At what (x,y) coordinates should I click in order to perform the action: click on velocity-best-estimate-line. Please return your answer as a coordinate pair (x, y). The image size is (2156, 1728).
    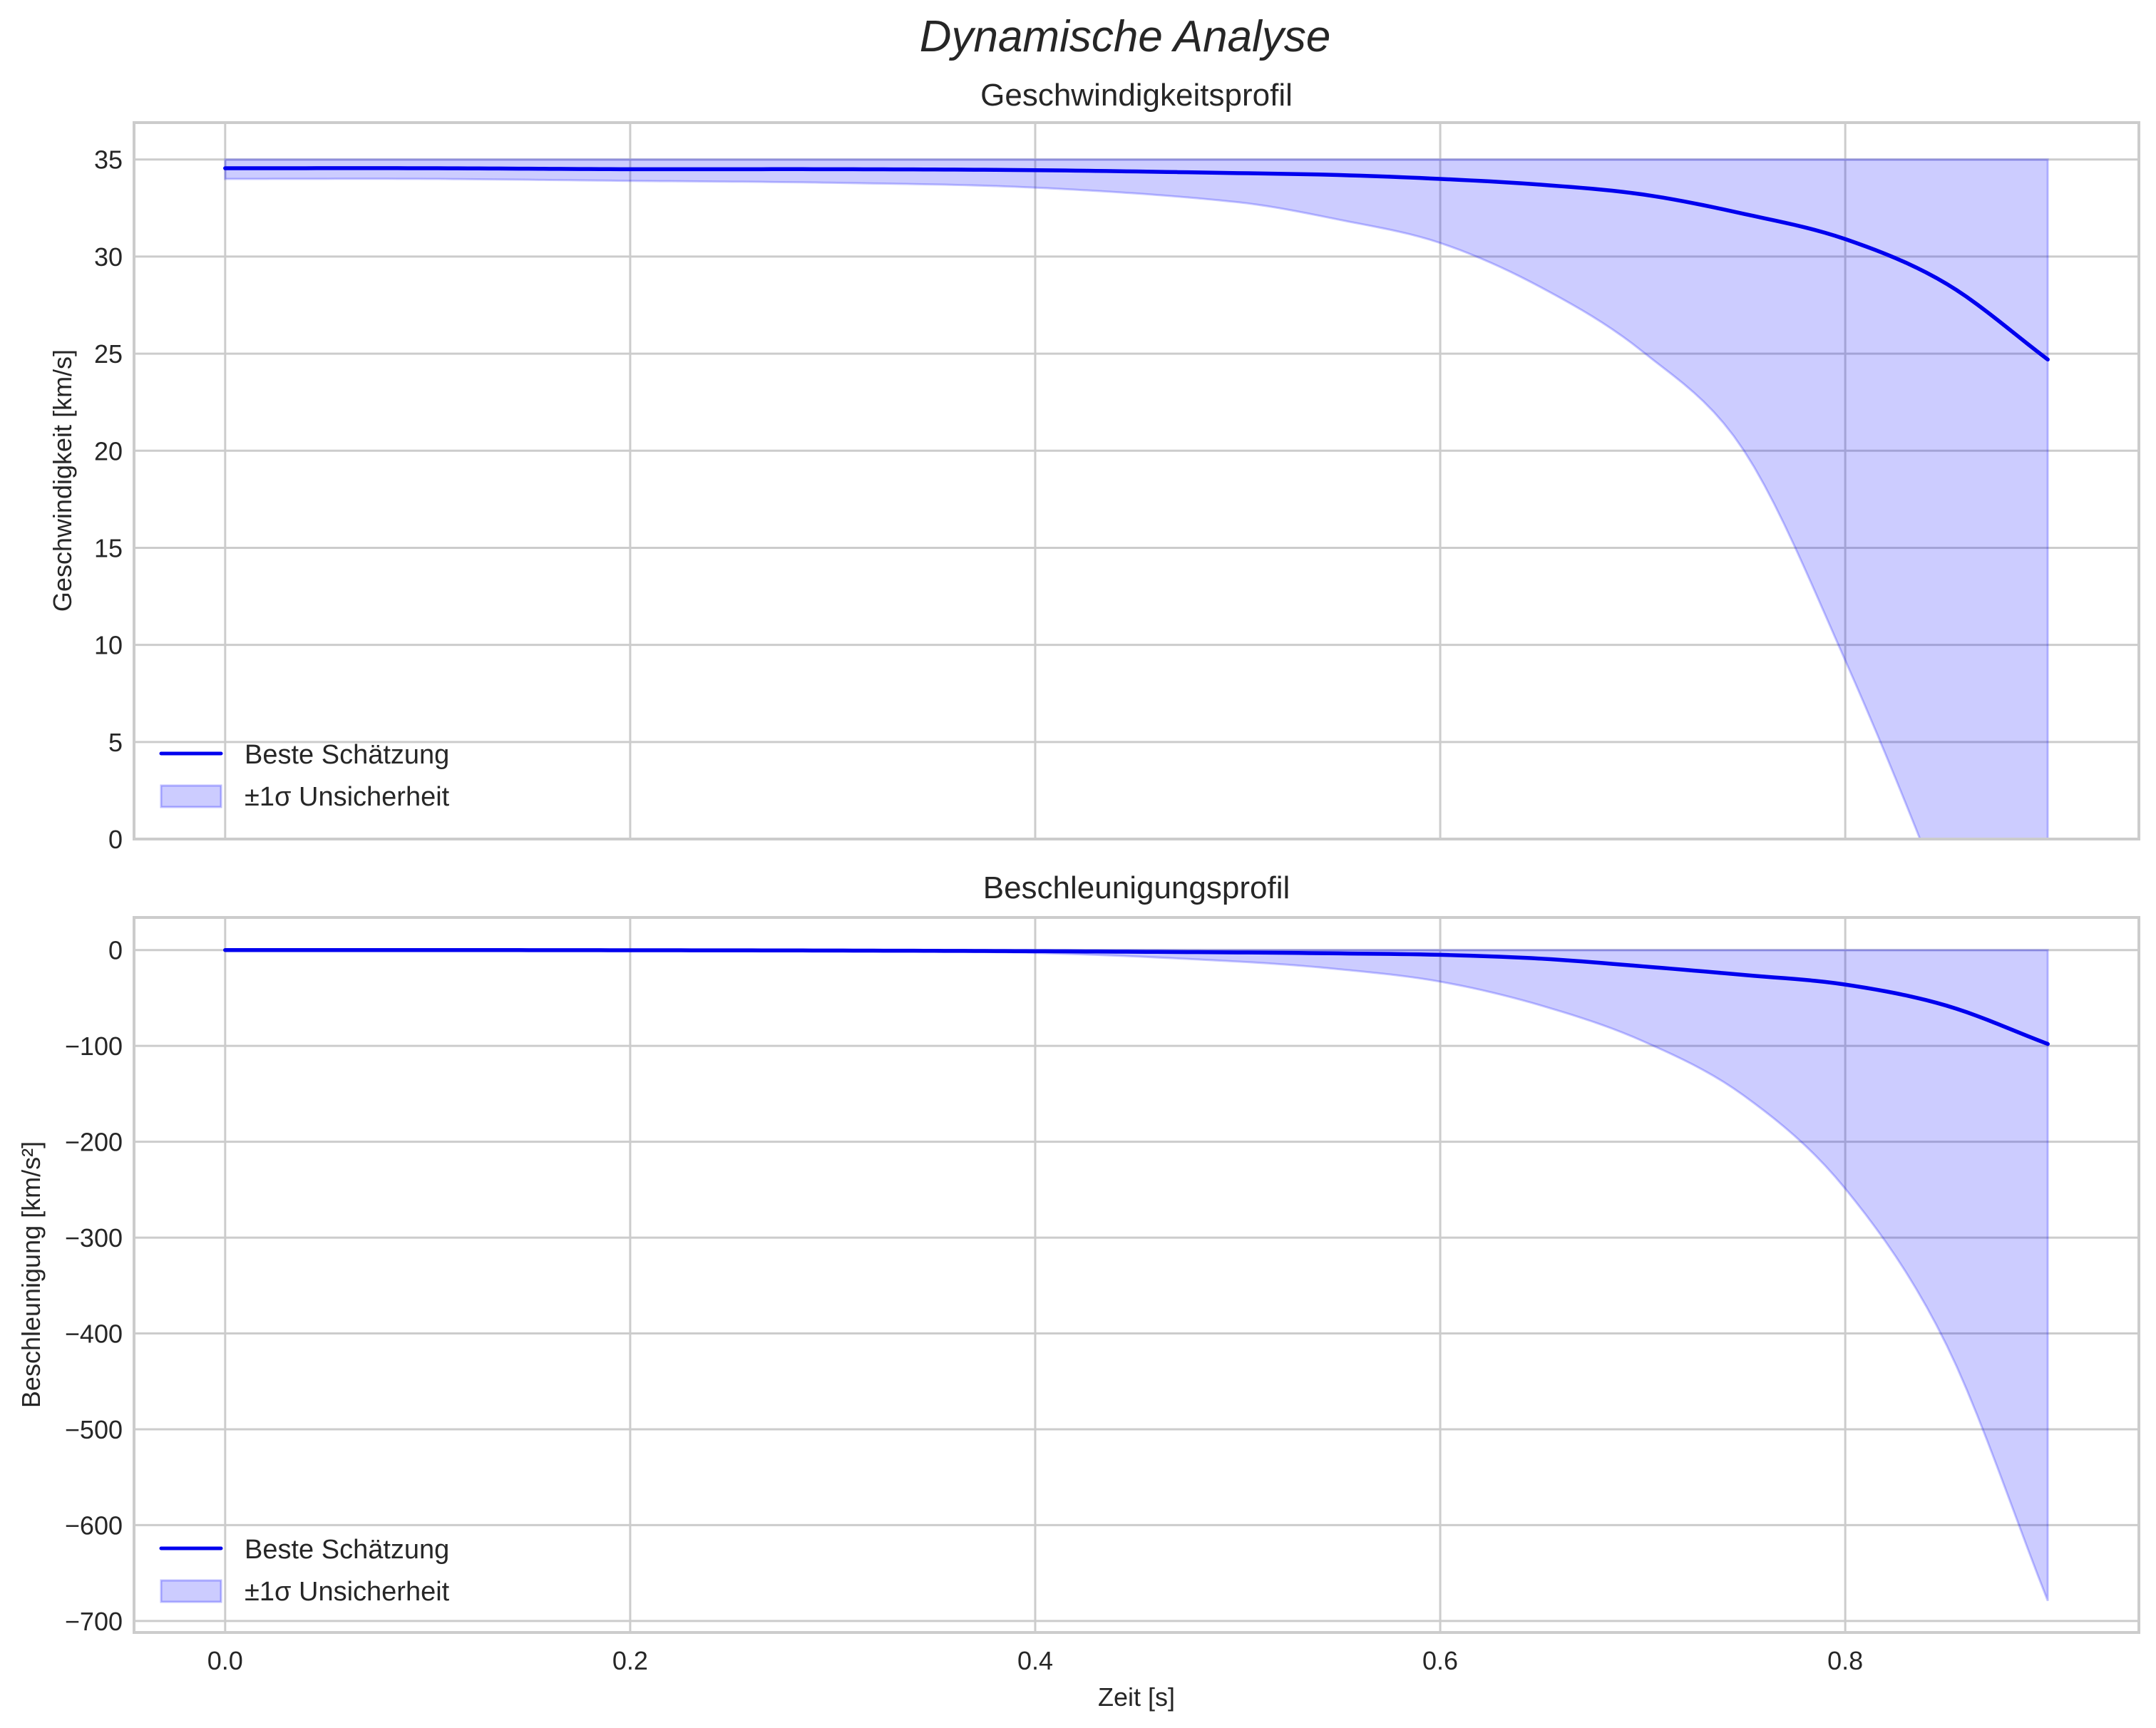
    Looking at the image, I should click on (1136, 264).